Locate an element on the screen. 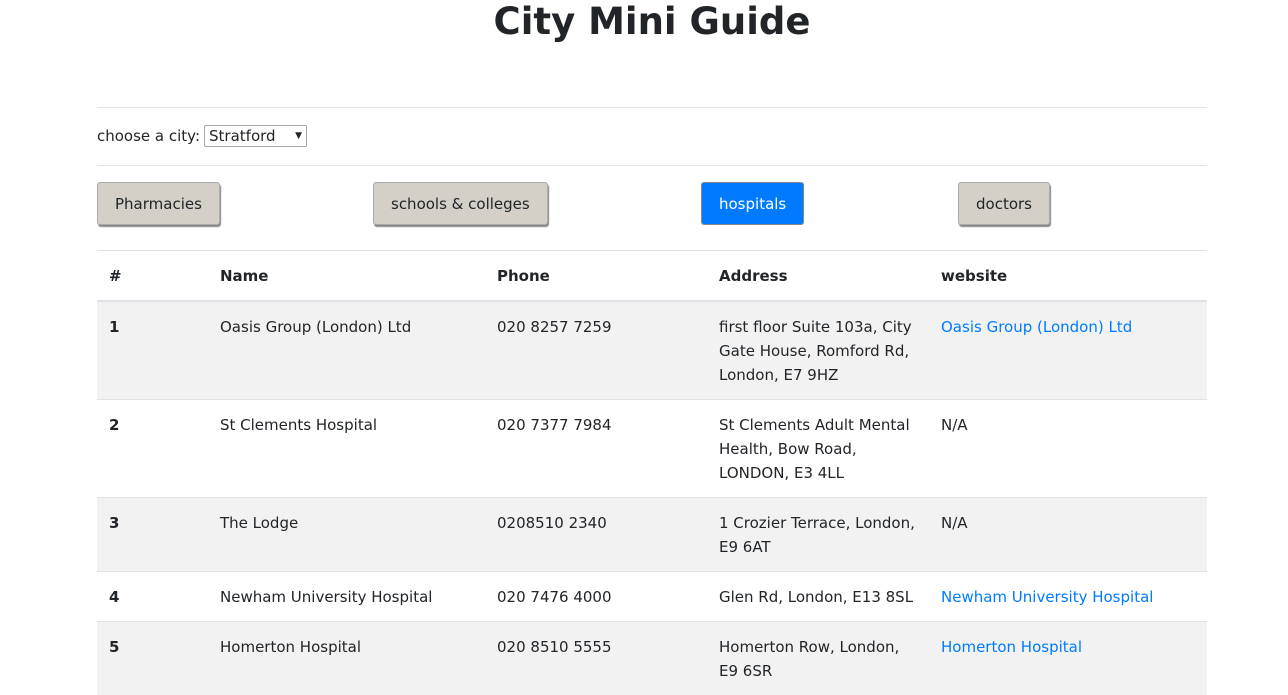  col-header-name: Name is located at coordinates (346, 276).